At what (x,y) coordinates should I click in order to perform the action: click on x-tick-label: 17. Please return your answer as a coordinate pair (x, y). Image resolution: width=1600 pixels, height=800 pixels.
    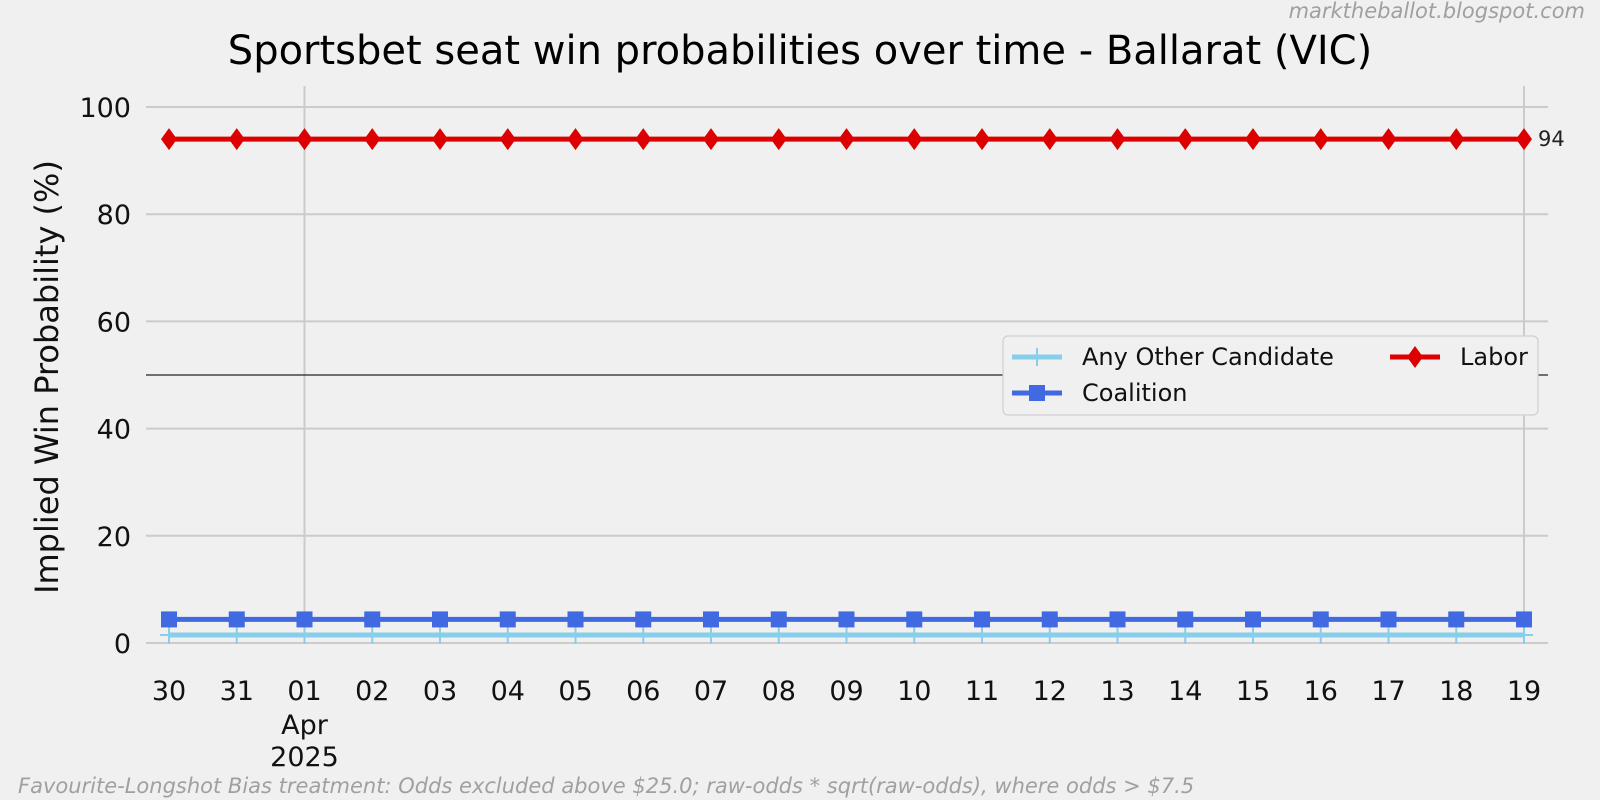
    Looking at the image, I should click on (1388, 691).